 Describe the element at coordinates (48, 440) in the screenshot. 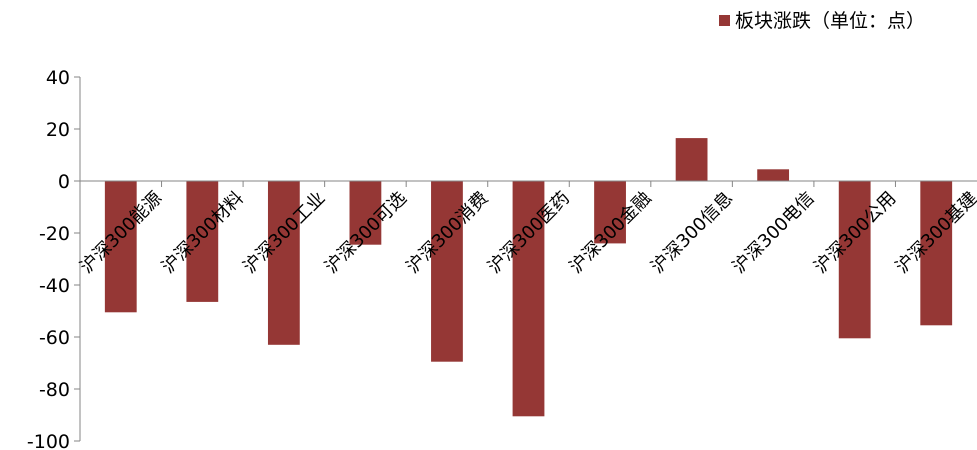

I see `y-tick-label: -100` at that location.